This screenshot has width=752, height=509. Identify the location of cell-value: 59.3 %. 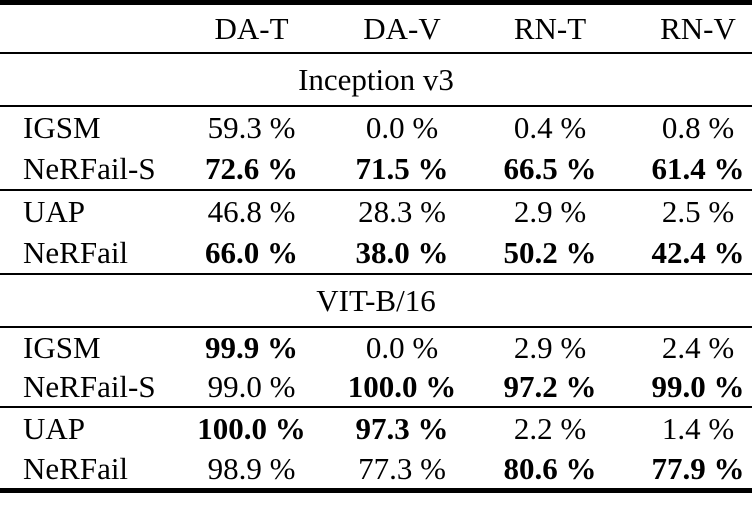
(251, 127).